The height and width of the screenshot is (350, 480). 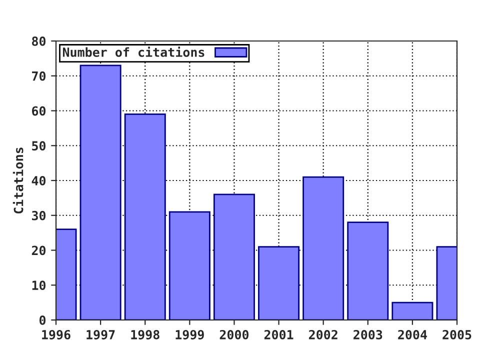 What do you see at coordinates (234, 335) in the screenshot?
I see `x-tick-label: 2000` at bounding box center [234, 335].